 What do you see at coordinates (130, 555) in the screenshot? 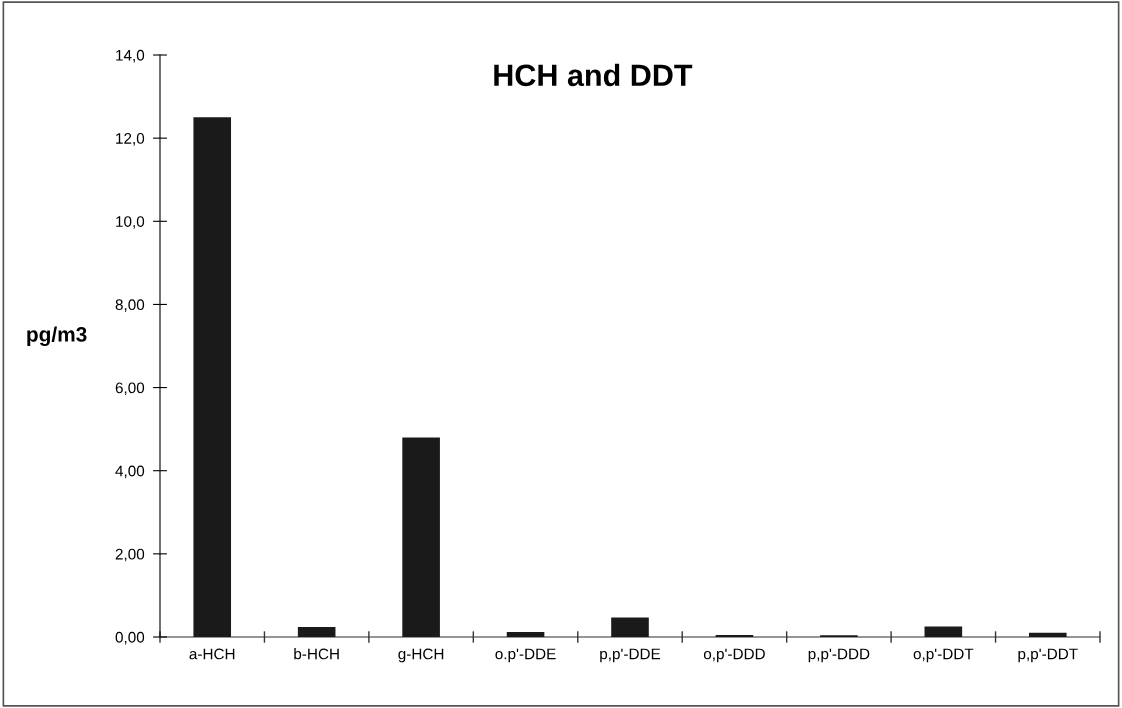
I see `y-tick-label: 2,00` at bounding box center [130, 555].